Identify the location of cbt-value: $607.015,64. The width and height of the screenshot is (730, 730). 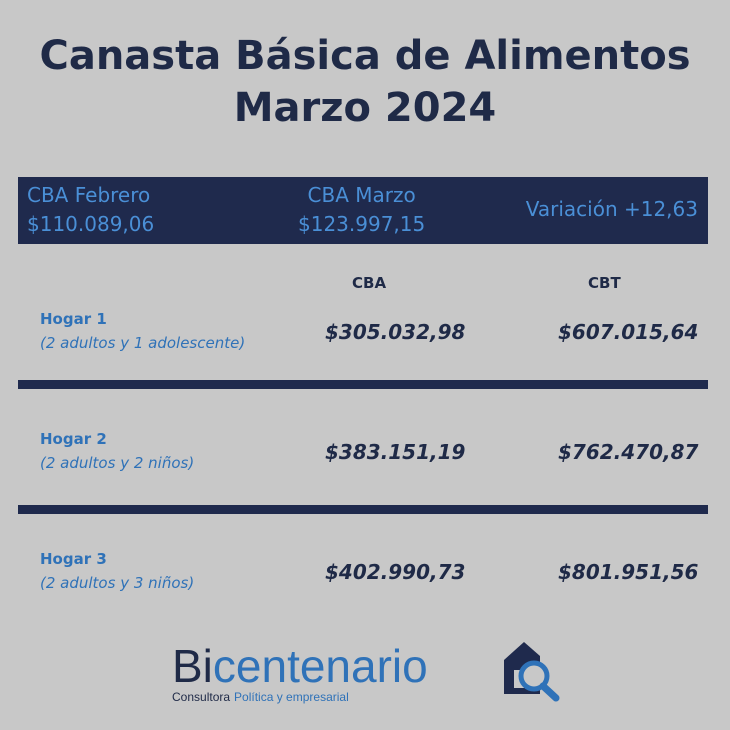
(628, 332).